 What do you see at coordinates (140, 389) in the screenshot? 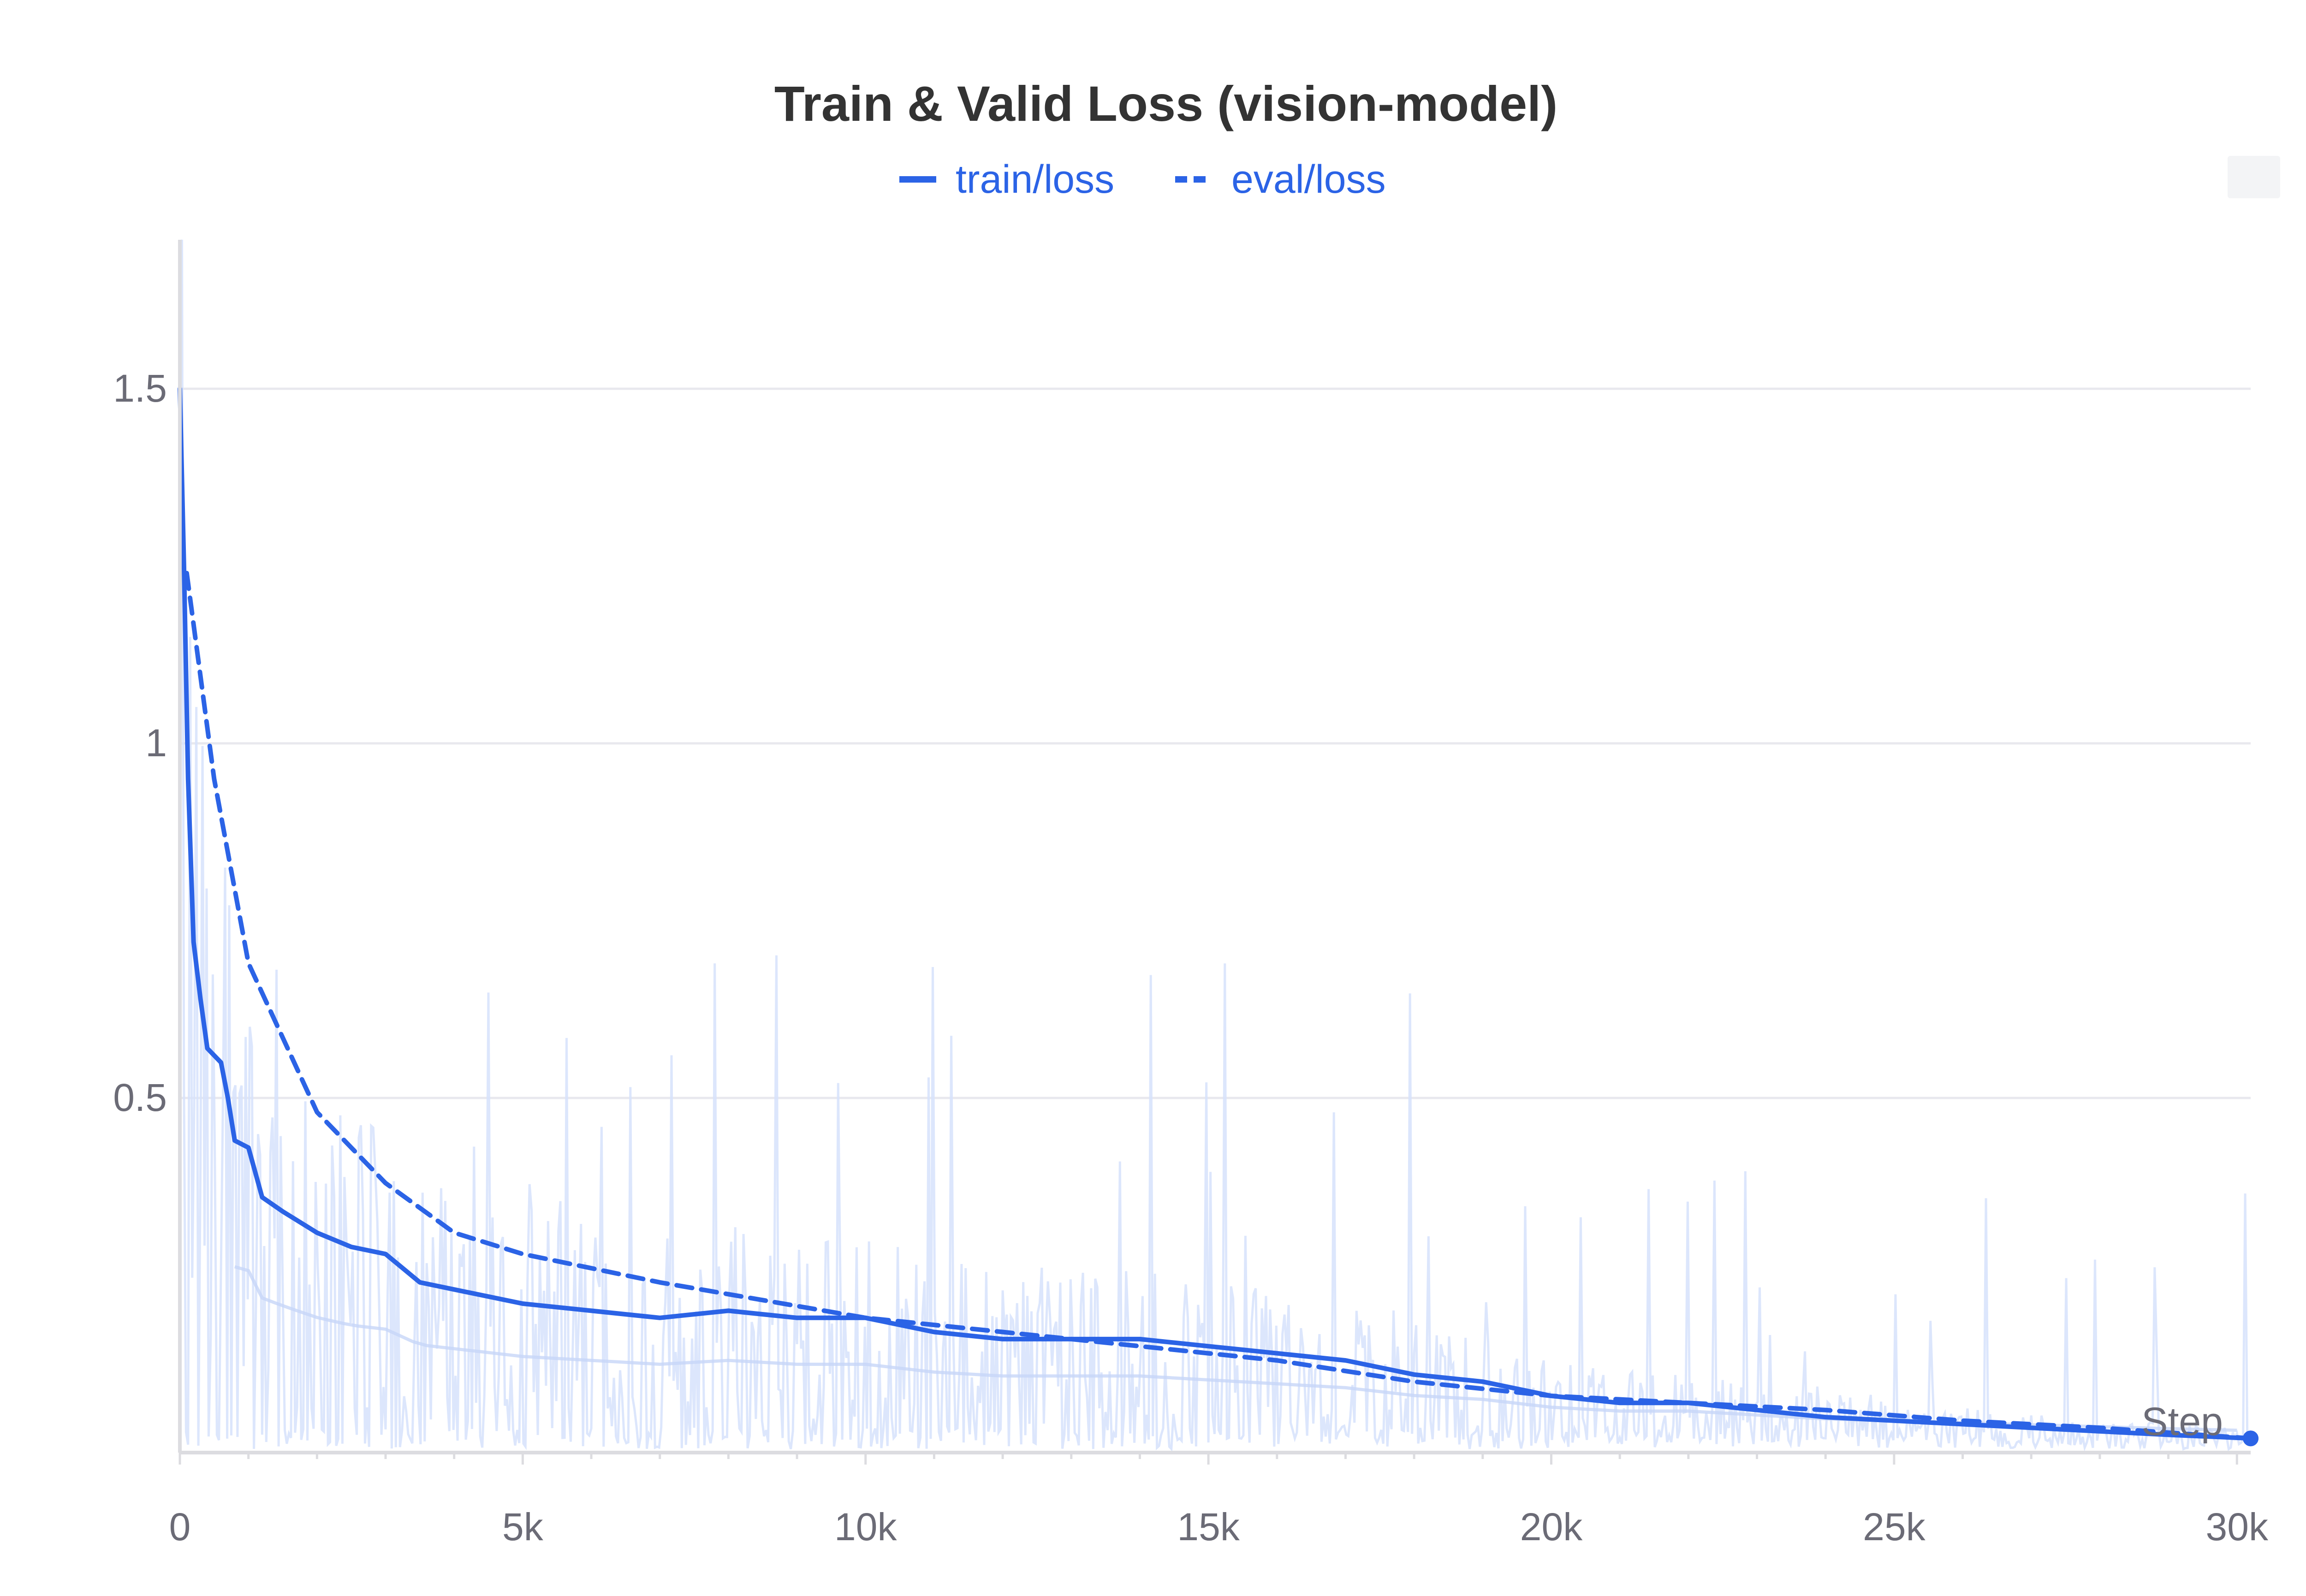
I see `y-tick-label: 1.5` at bounding box center [140, 389].